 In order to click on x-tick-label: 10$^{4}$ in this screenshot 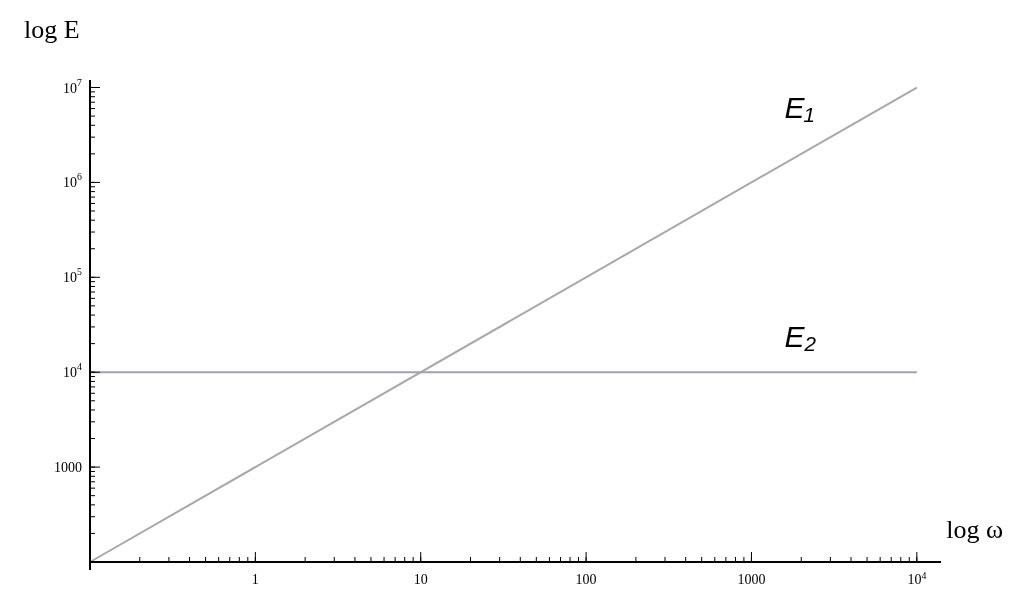, I will do `click(917, 578)`.